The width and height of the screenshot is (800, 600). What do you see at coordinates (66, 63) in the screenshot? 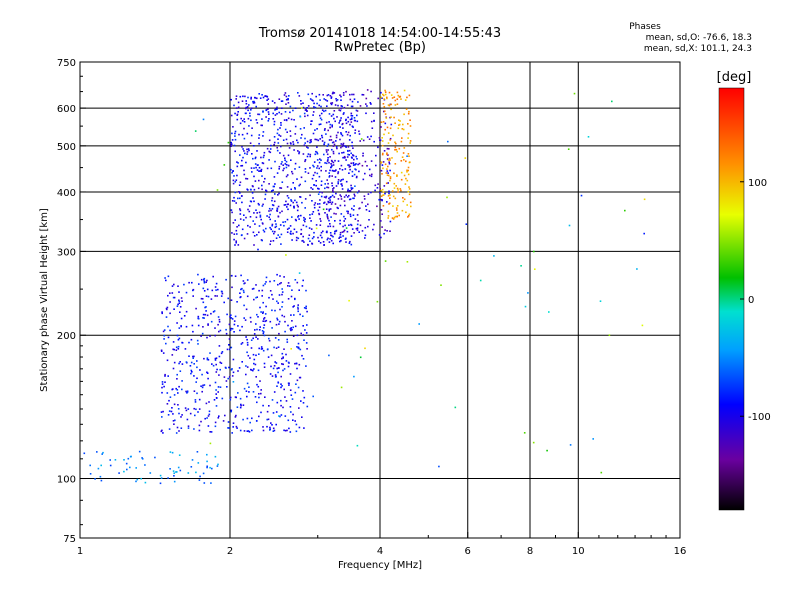
I see `y-tick-label: 750` at bounding box center [66, 63].